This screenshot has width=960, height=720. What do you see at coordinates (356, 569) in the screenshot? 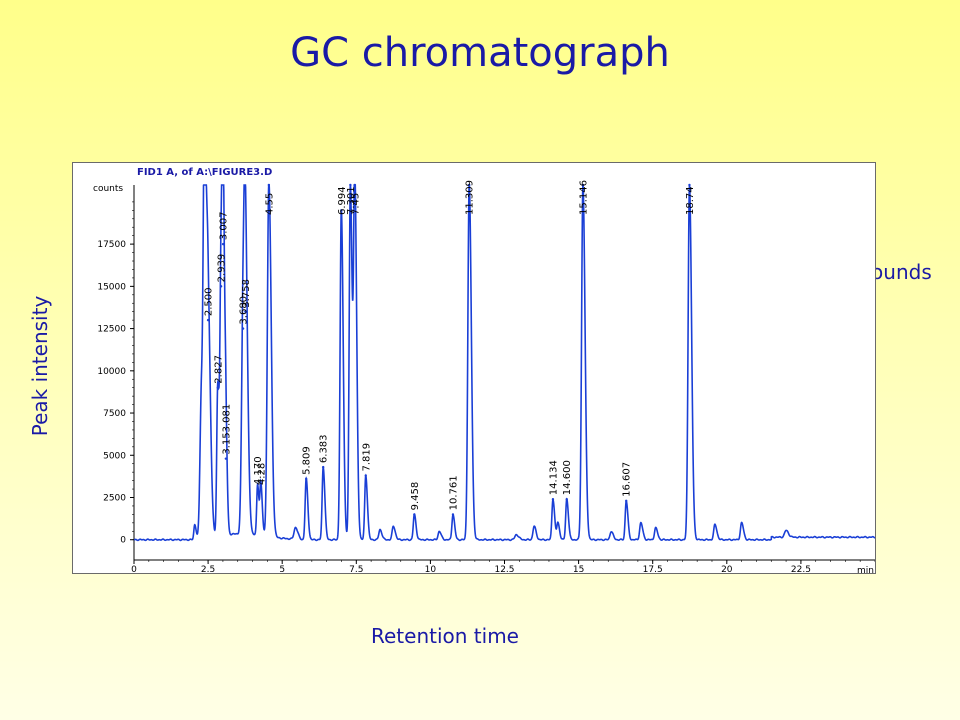
I see `x-tick-label: 7.5` at bounding box center [356, 569].